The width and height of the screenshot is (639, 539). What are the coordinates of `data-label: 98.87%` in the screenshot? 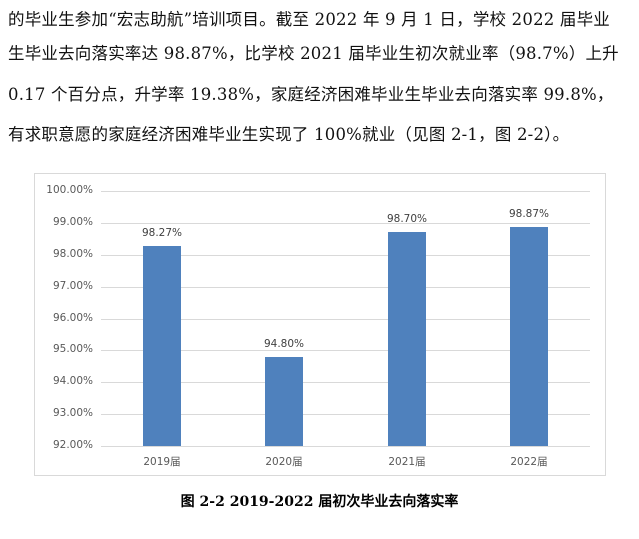 It's located at (529, 214).